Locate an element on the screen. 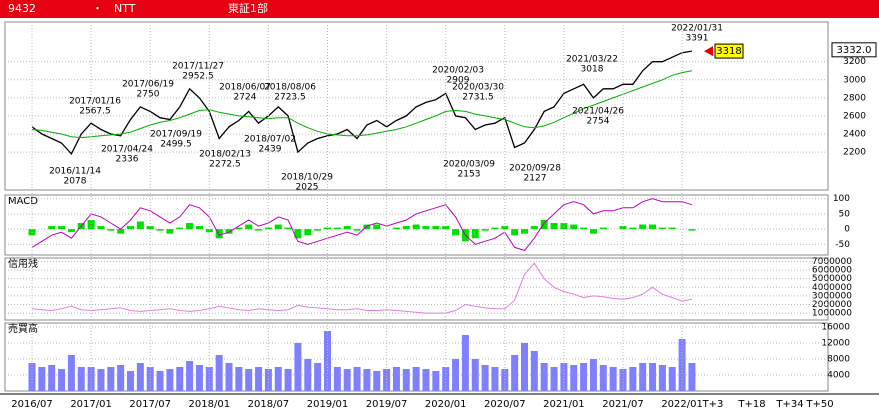 The width and height of the screenshot is (879, 419). annotation-value: 2750 is located at coordinates (148, 95).